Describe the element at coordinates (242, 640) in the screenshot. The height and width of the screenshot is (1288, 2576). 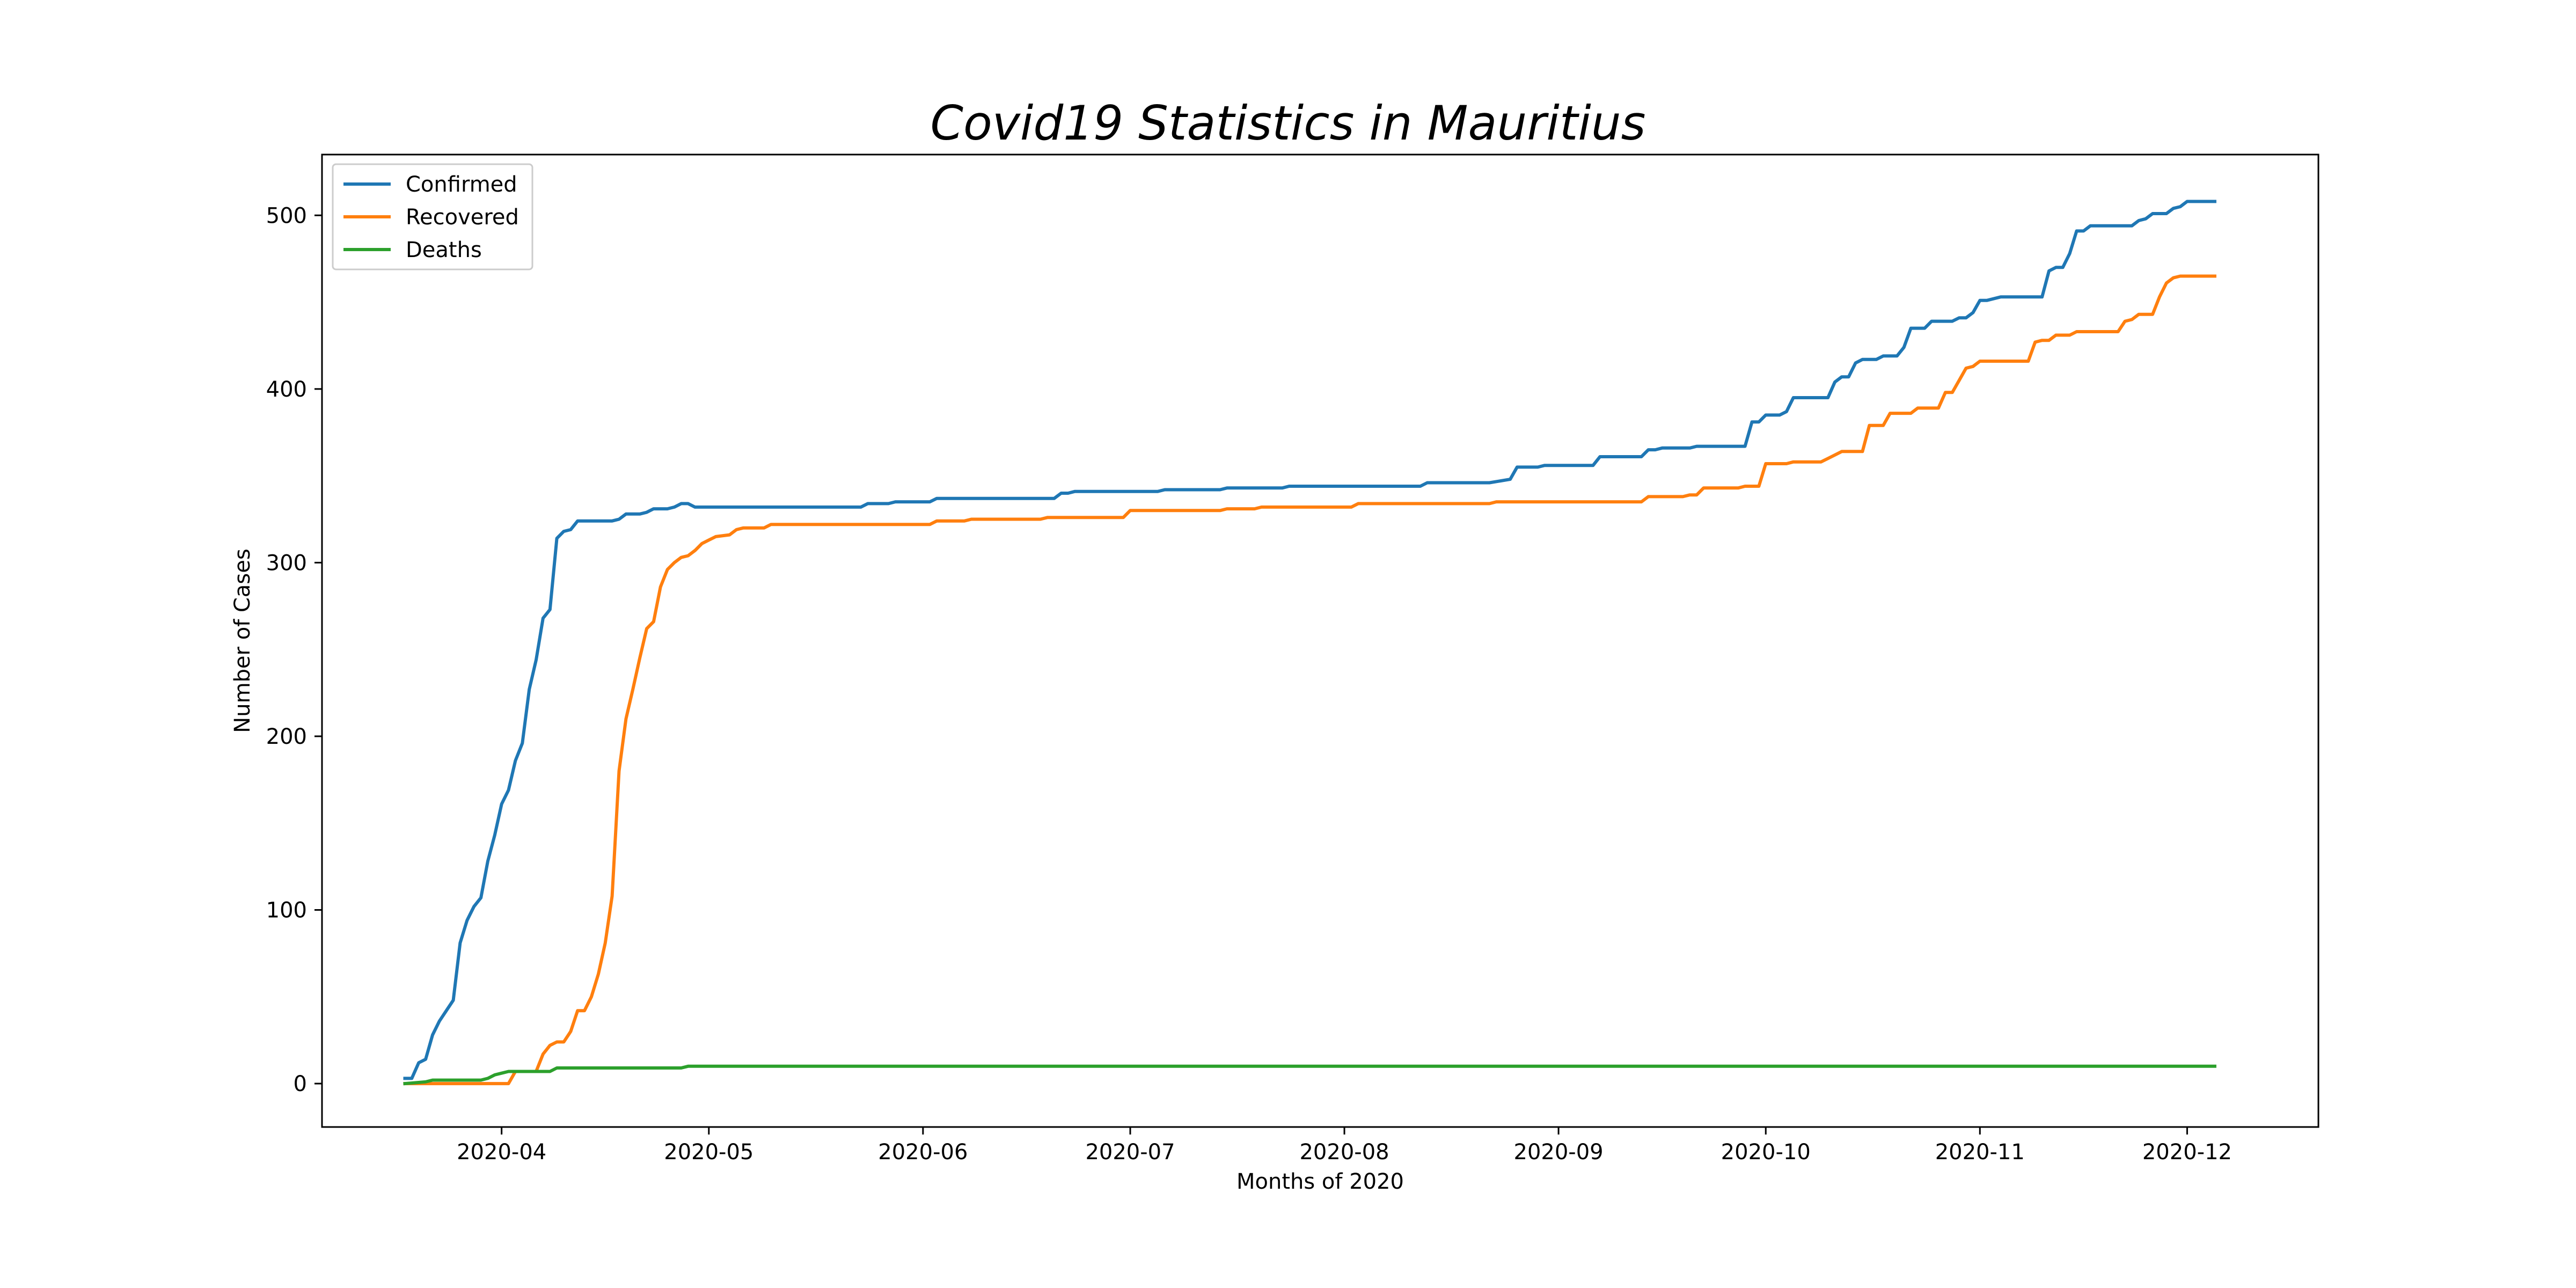
I see `y-axis-label: Number of Cases` at that location.